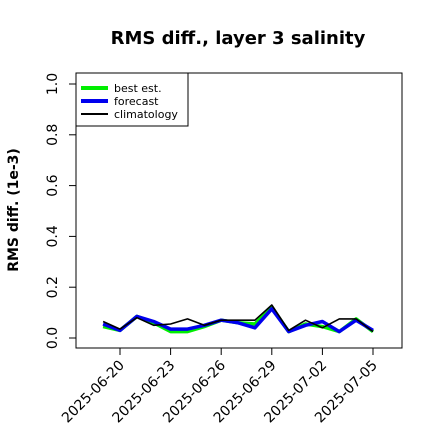  I want to click on series-line-climatology, so click(238, 318).